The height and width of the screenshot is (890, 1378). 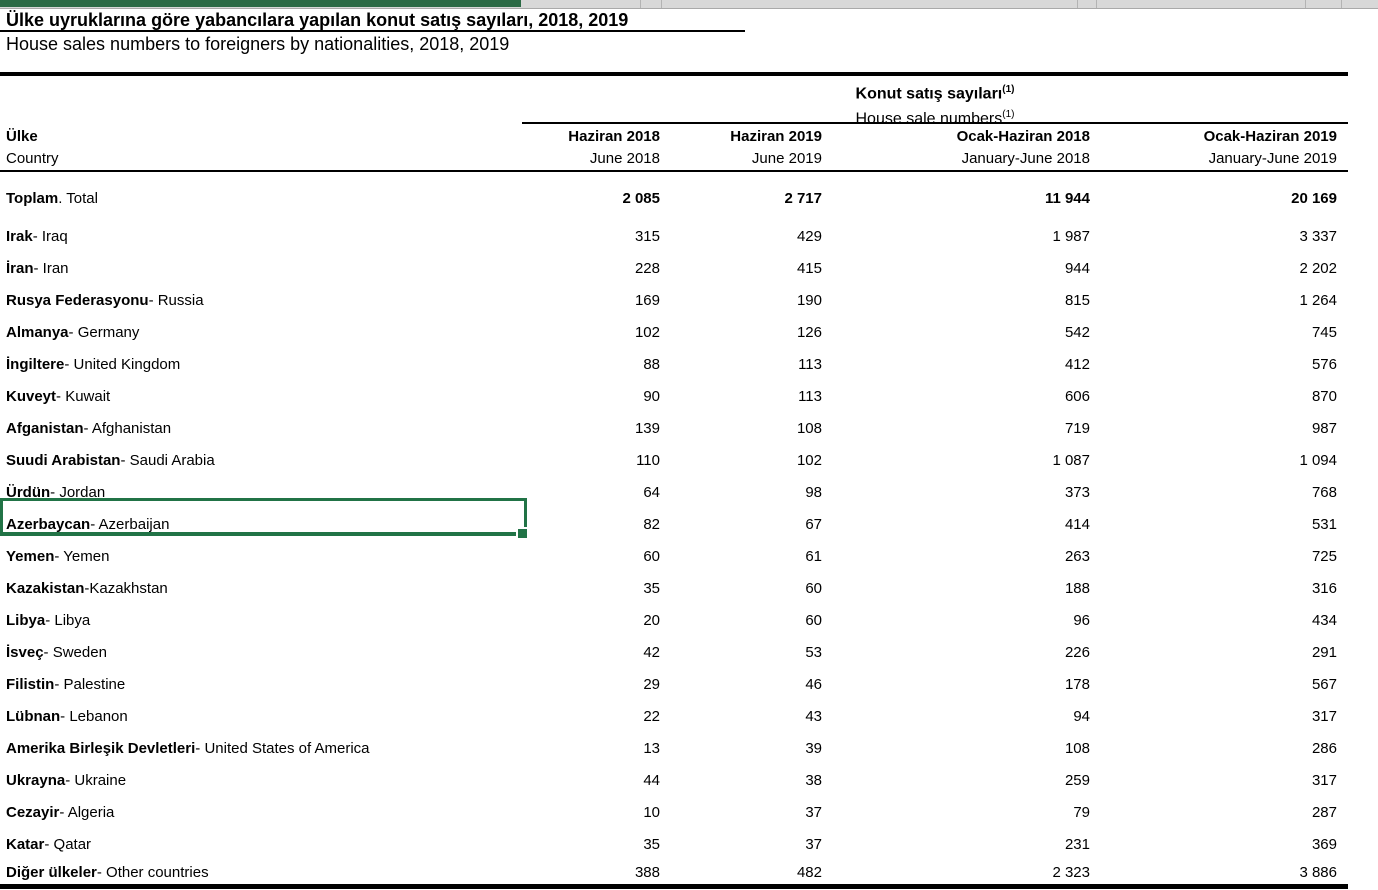 What do you see at coordinates (1077, 588) in the screenshot?
I see `value-cell: 188` at bounding box center [1077, 588].